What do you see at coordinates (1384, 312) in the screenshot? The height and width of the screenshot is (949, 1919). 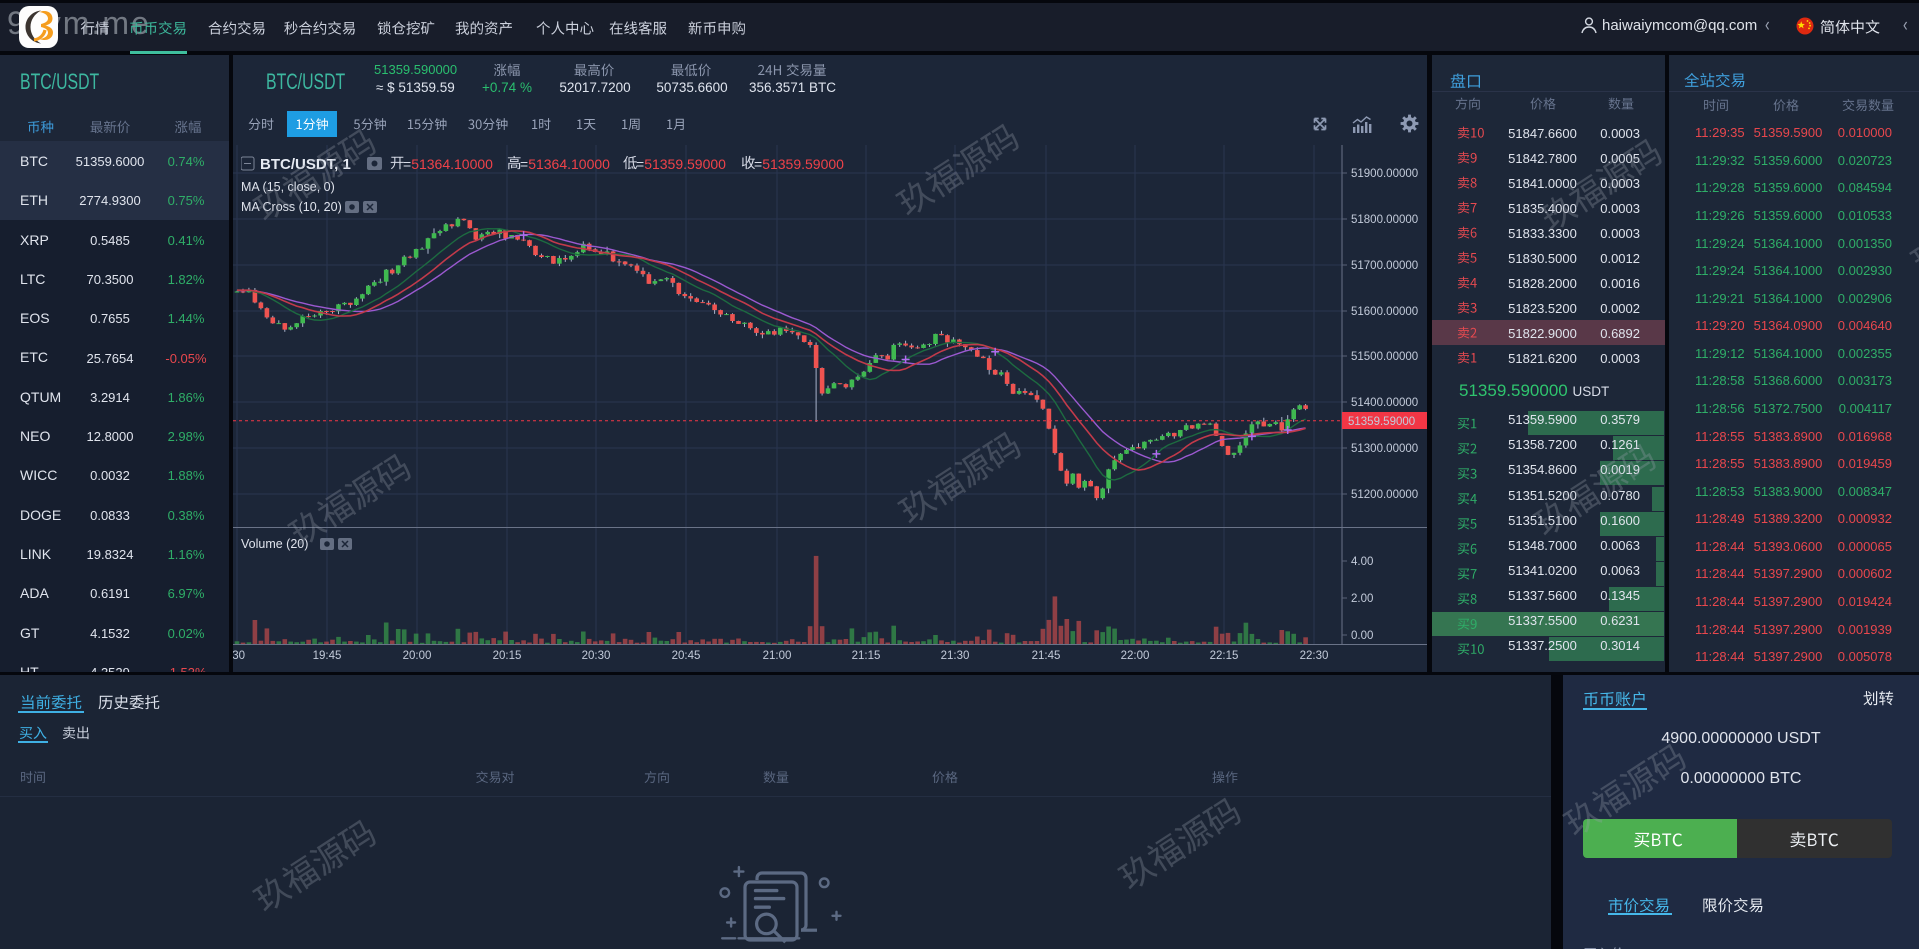 I see `svg-text: 51600.00000` at bounding box center [1384, 312].